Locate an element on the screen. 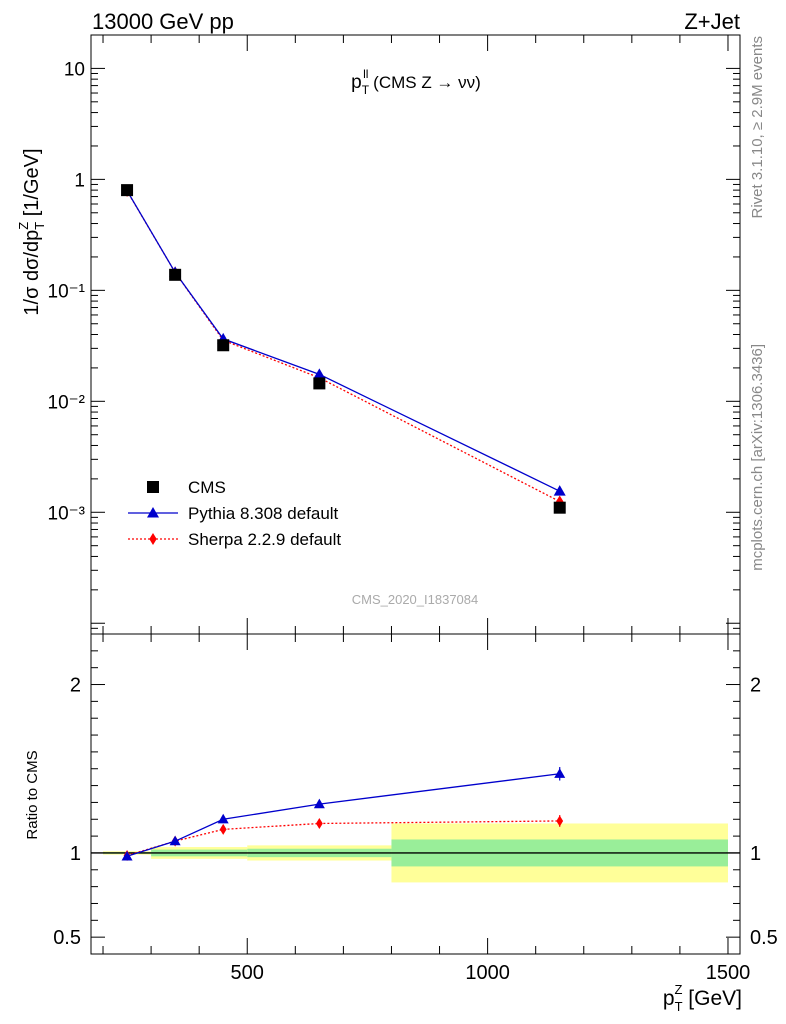  ratio-ylabel: Ratio to CMS is located at coordinates (32, 794).